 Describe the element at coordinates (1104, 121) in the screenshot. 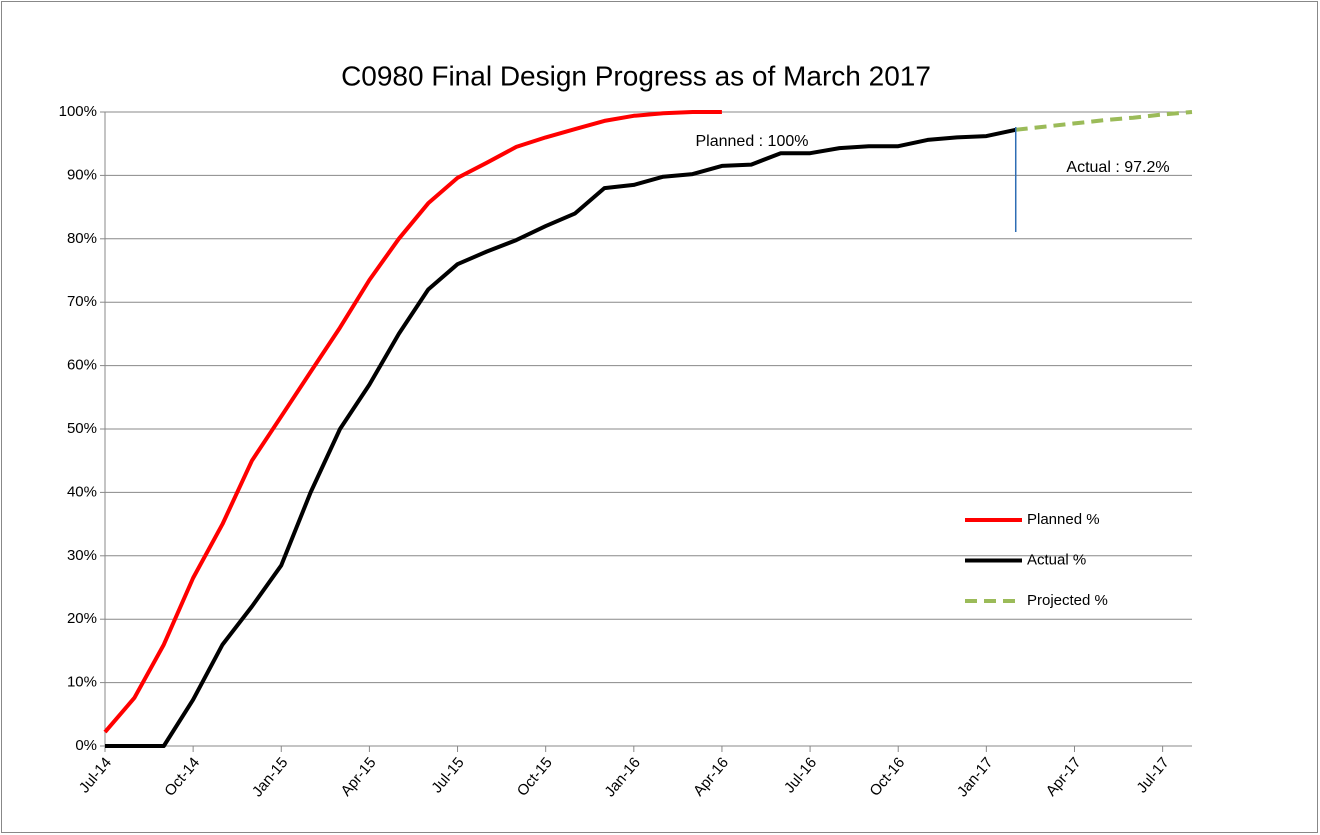

I see `series-line` at that location.